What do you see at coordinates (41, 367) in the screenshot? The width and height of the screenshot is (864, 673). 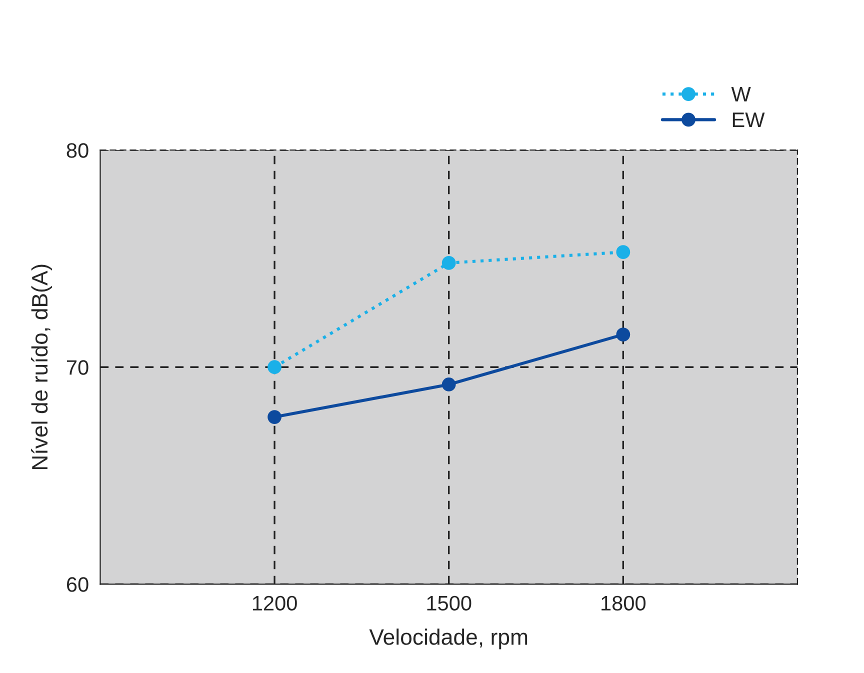 I see `y-axis-title: Nível de ruído, dB(A)` at bounding box center [41, 367].